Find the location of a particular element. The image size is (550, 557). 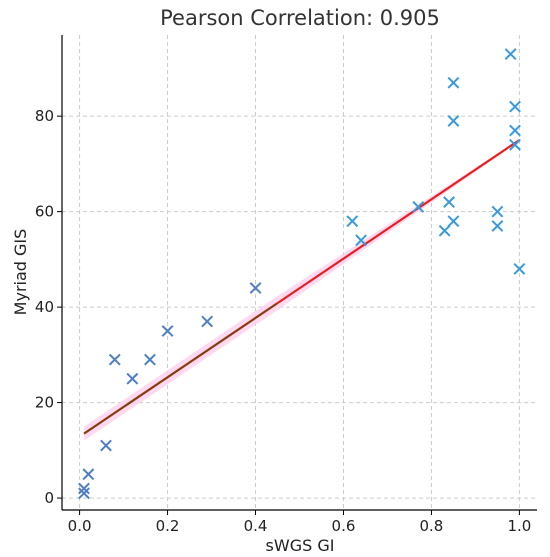

y-tick-label: 40 is located at coordinates (44, 307).